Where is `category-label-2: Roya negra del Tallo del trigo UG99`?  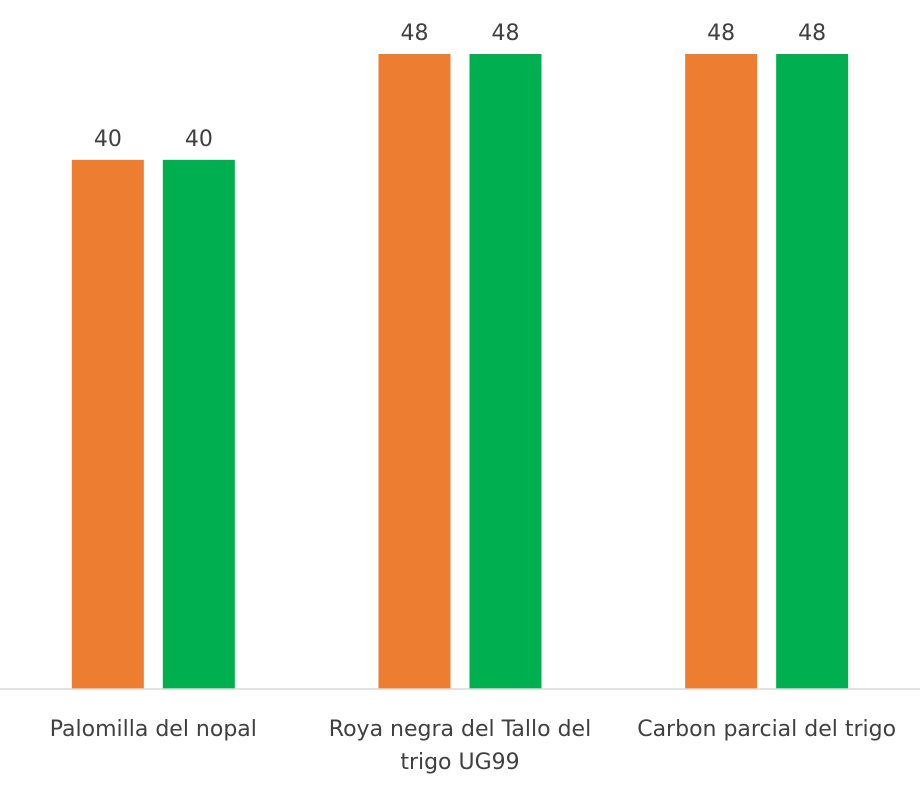 category-label-2: Roya negra del Tallo del trigo UG99 is located at coordinates (460, 746).